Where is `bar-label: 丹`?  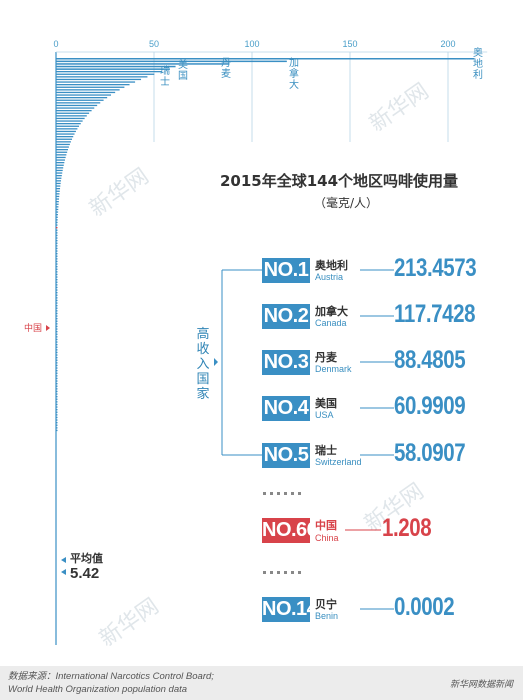 bar-label: 丹 is located at coordinates (226, 63).